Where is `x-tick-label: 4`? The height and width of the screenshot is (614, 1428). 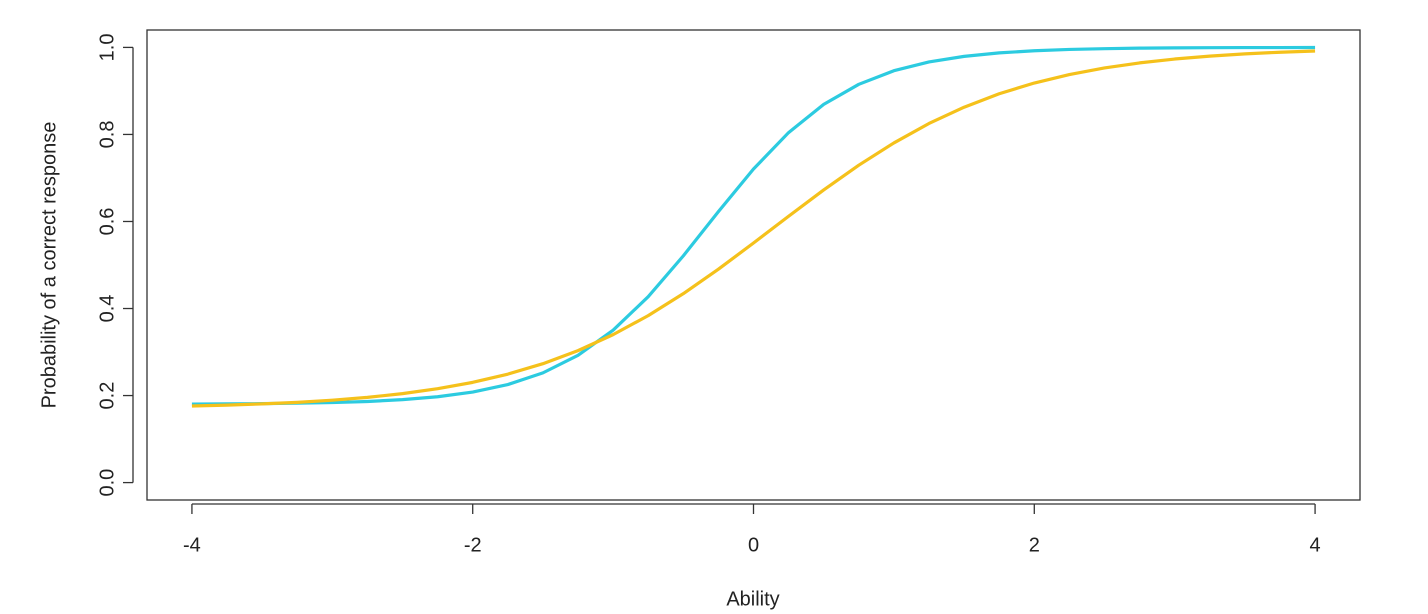 x-tick-label: 4 is located at coordinates (1315, 545).